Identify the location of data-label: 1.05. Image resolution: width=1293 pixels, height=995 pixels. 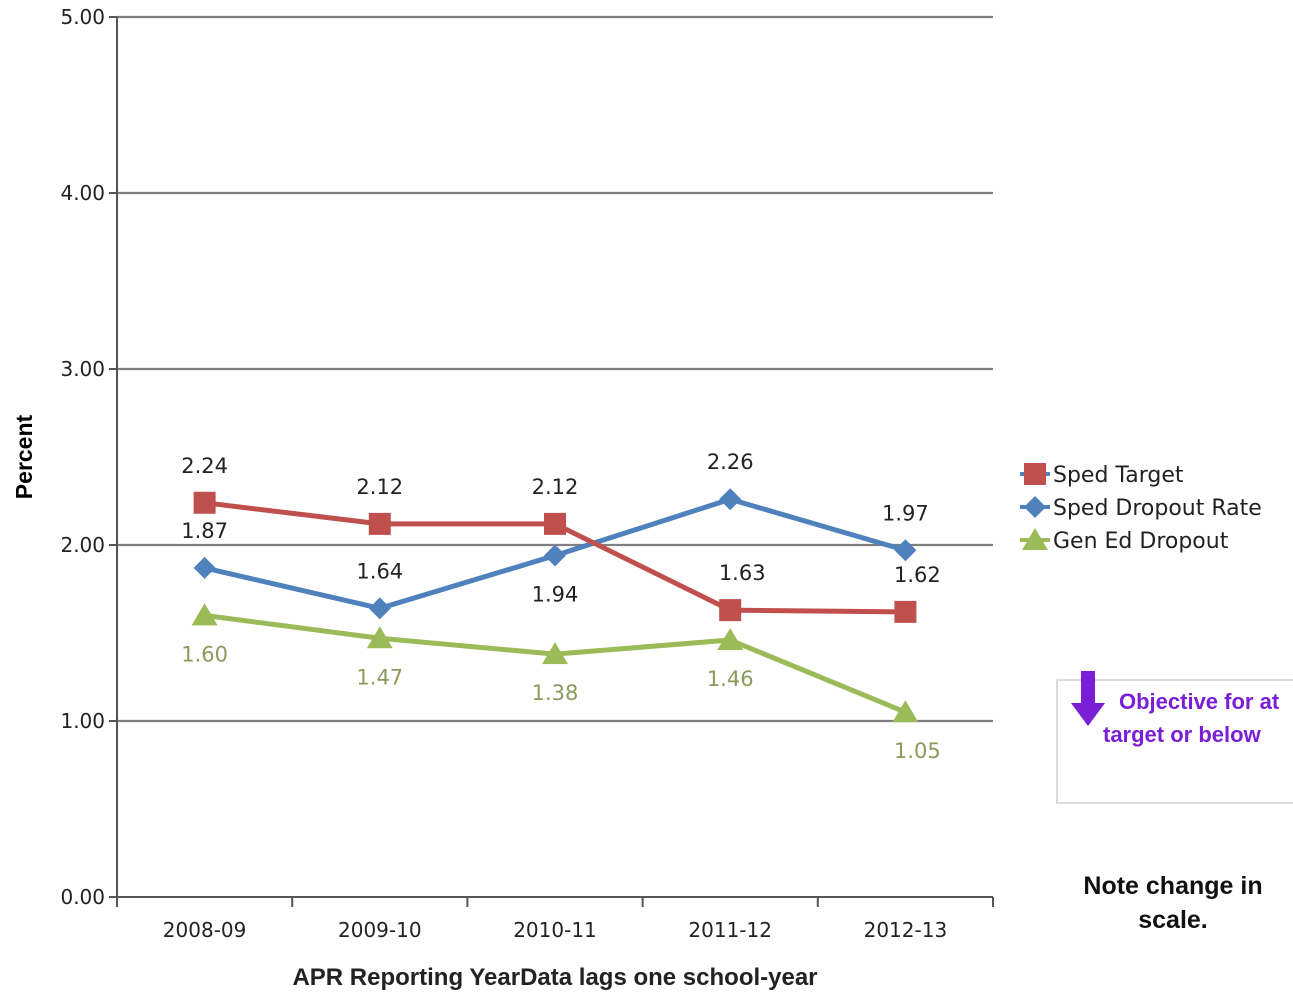
(917, 751).